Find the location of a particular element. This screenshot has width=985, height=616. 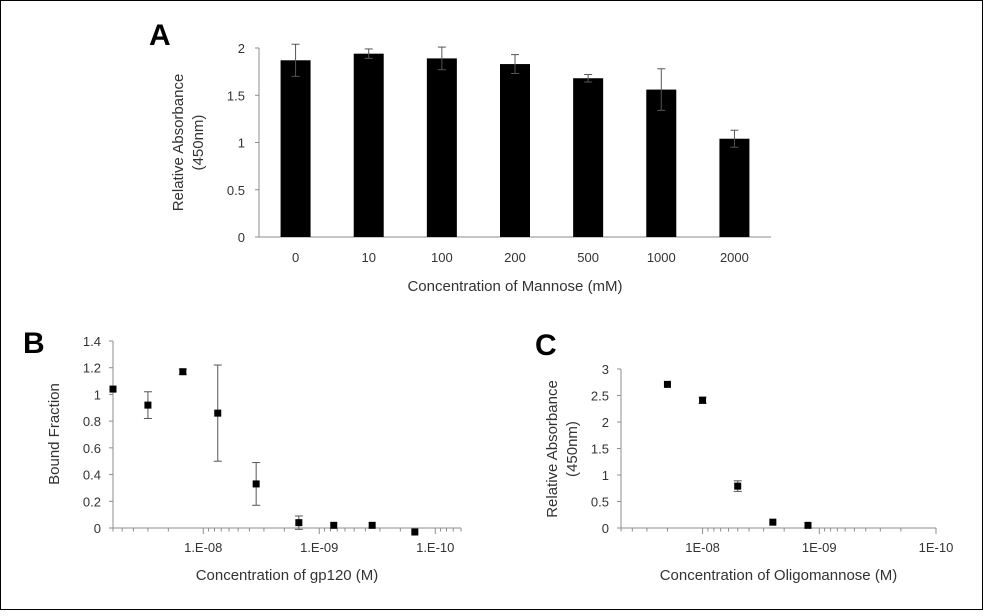

panel-b-y-tick-label: 0.4 is located at coordinates (92, 475).